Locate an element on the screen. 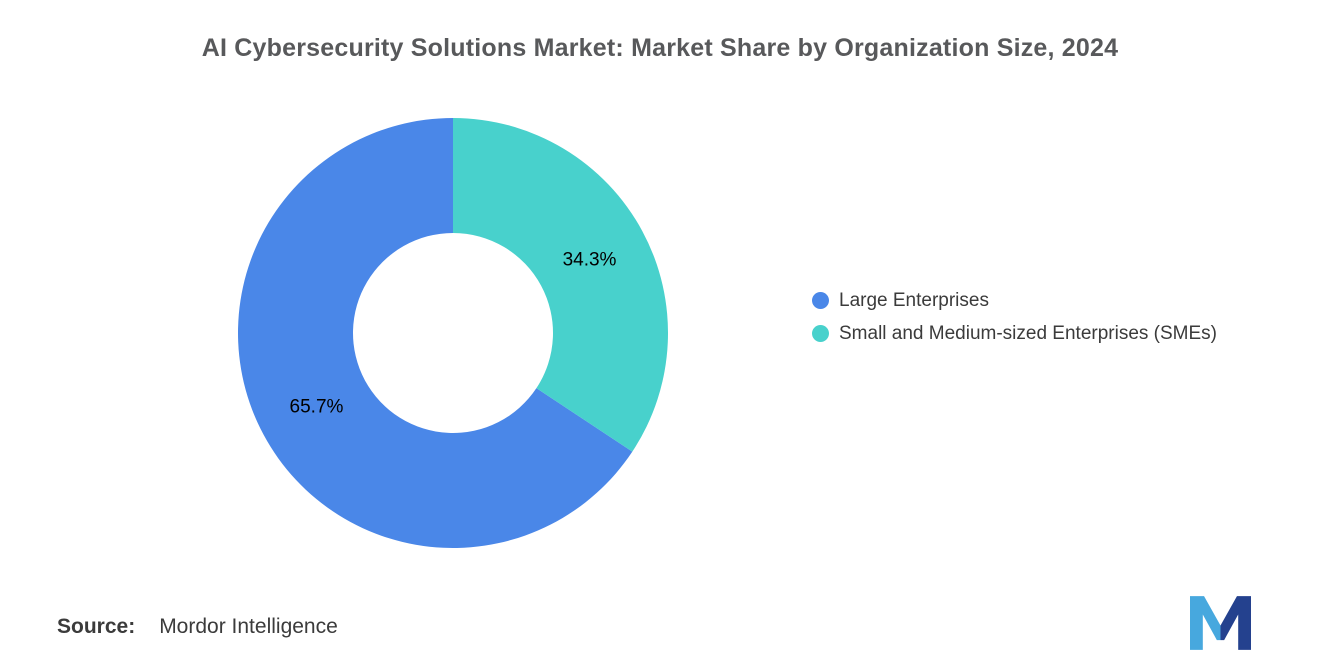  source-line: Source: Mordor Intelligence is located at coordinates (197, 627).